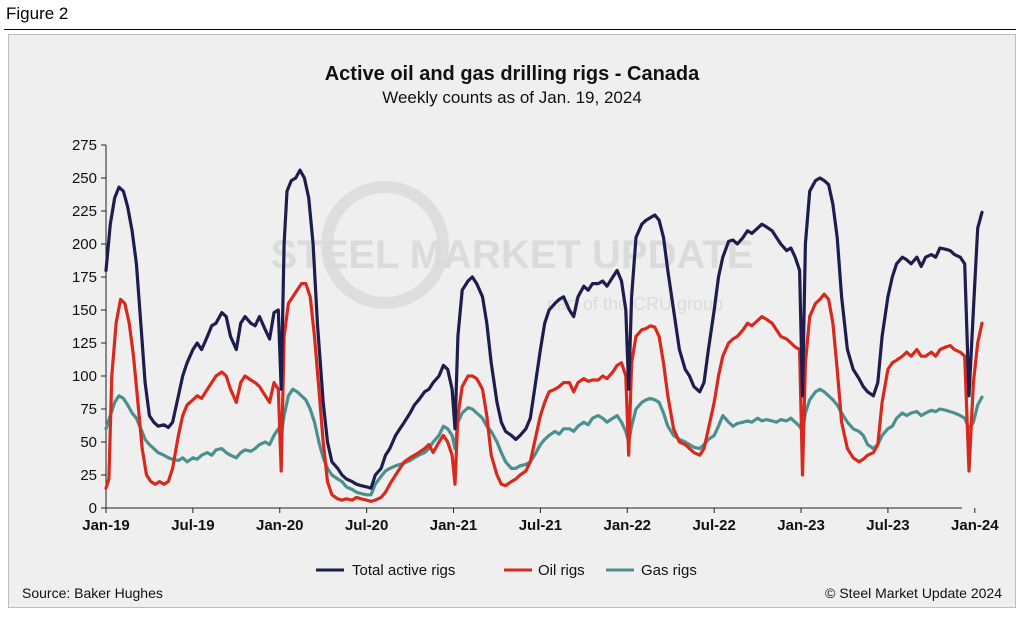  I want to click on x-tick-label: Jan-23, so click(801, 525).